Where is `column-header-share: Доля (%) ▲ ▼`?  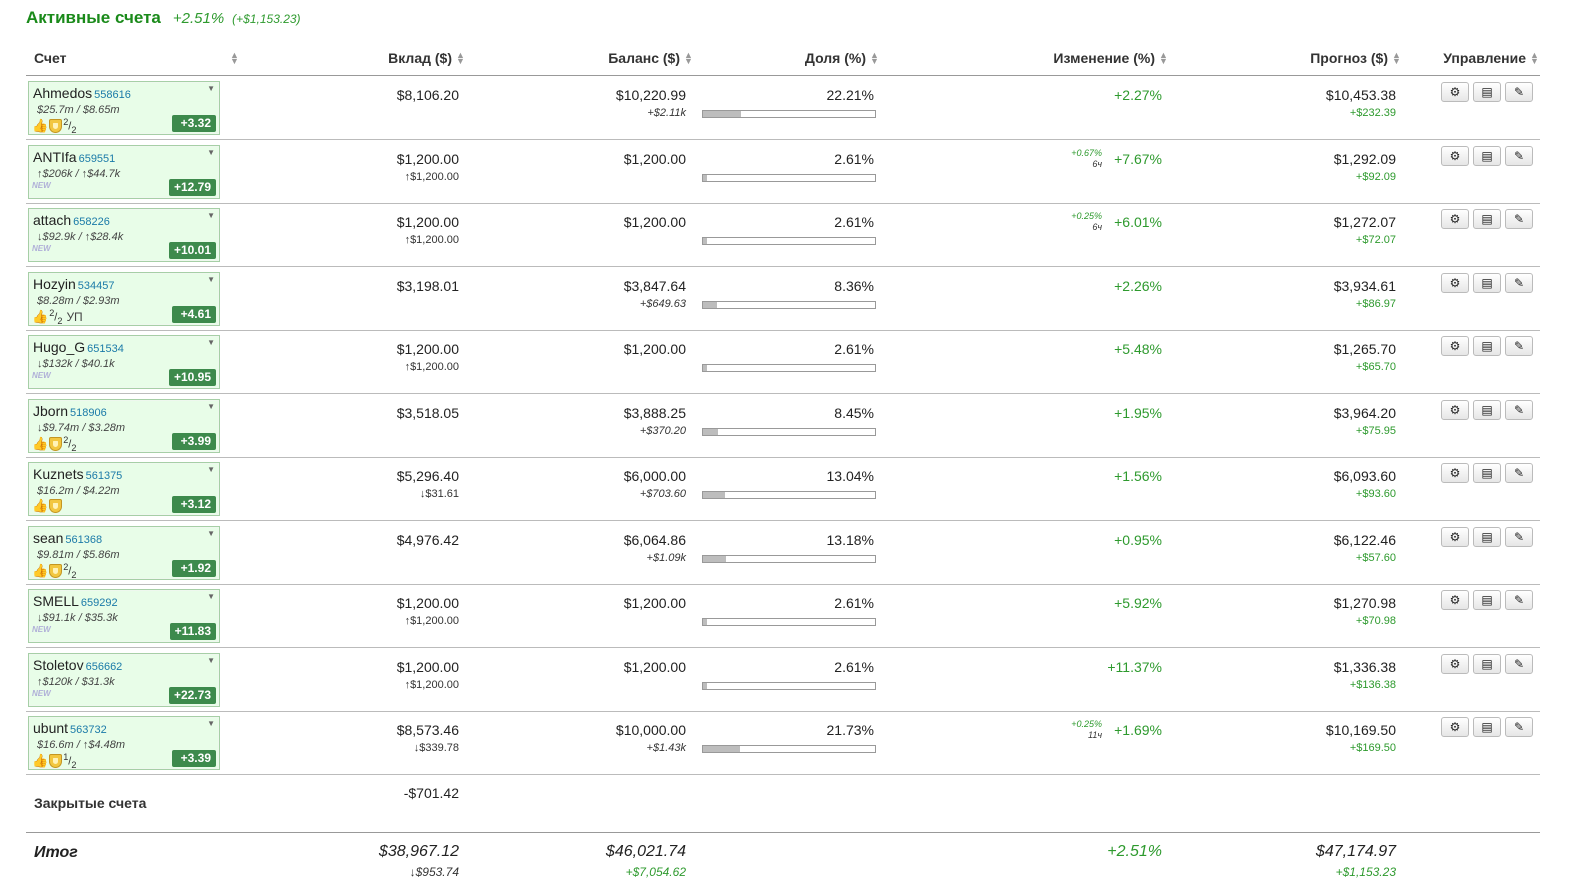
column-header-share: Доля (%) ▲ ▼ is located at coordinates (842, 58).